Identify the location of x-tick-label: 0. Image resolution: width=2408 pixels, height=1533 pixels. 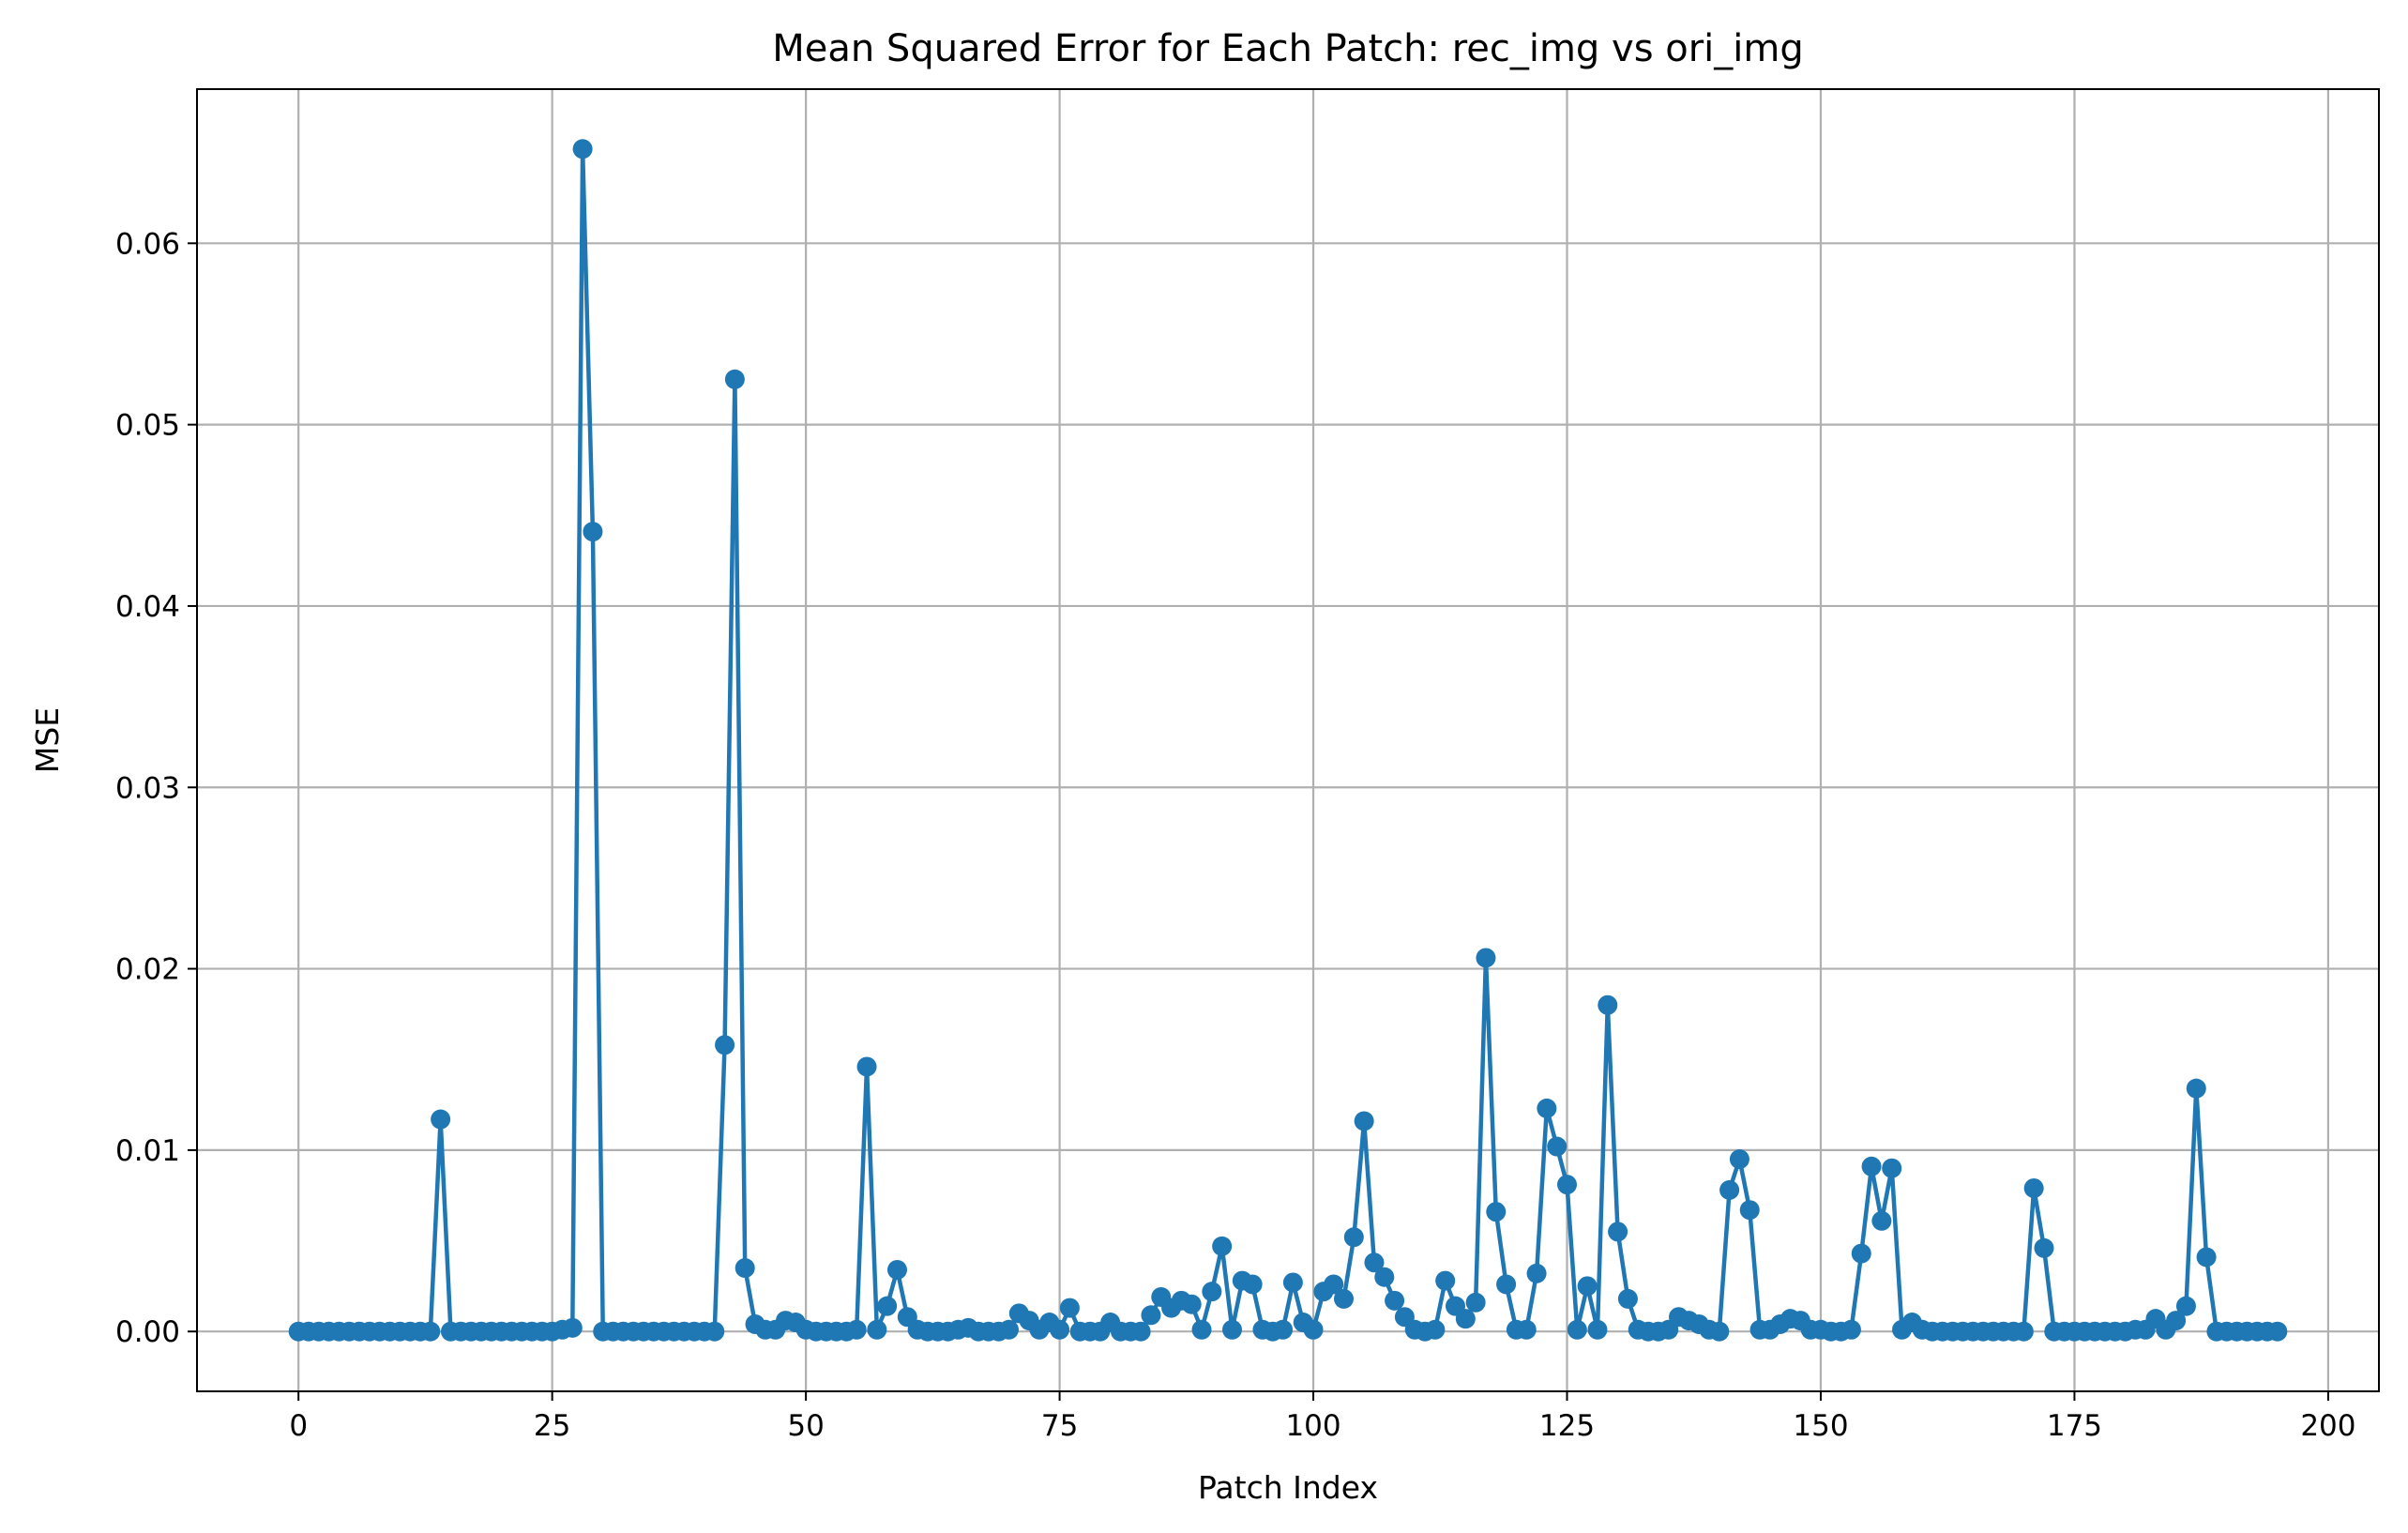
(299, 1426).